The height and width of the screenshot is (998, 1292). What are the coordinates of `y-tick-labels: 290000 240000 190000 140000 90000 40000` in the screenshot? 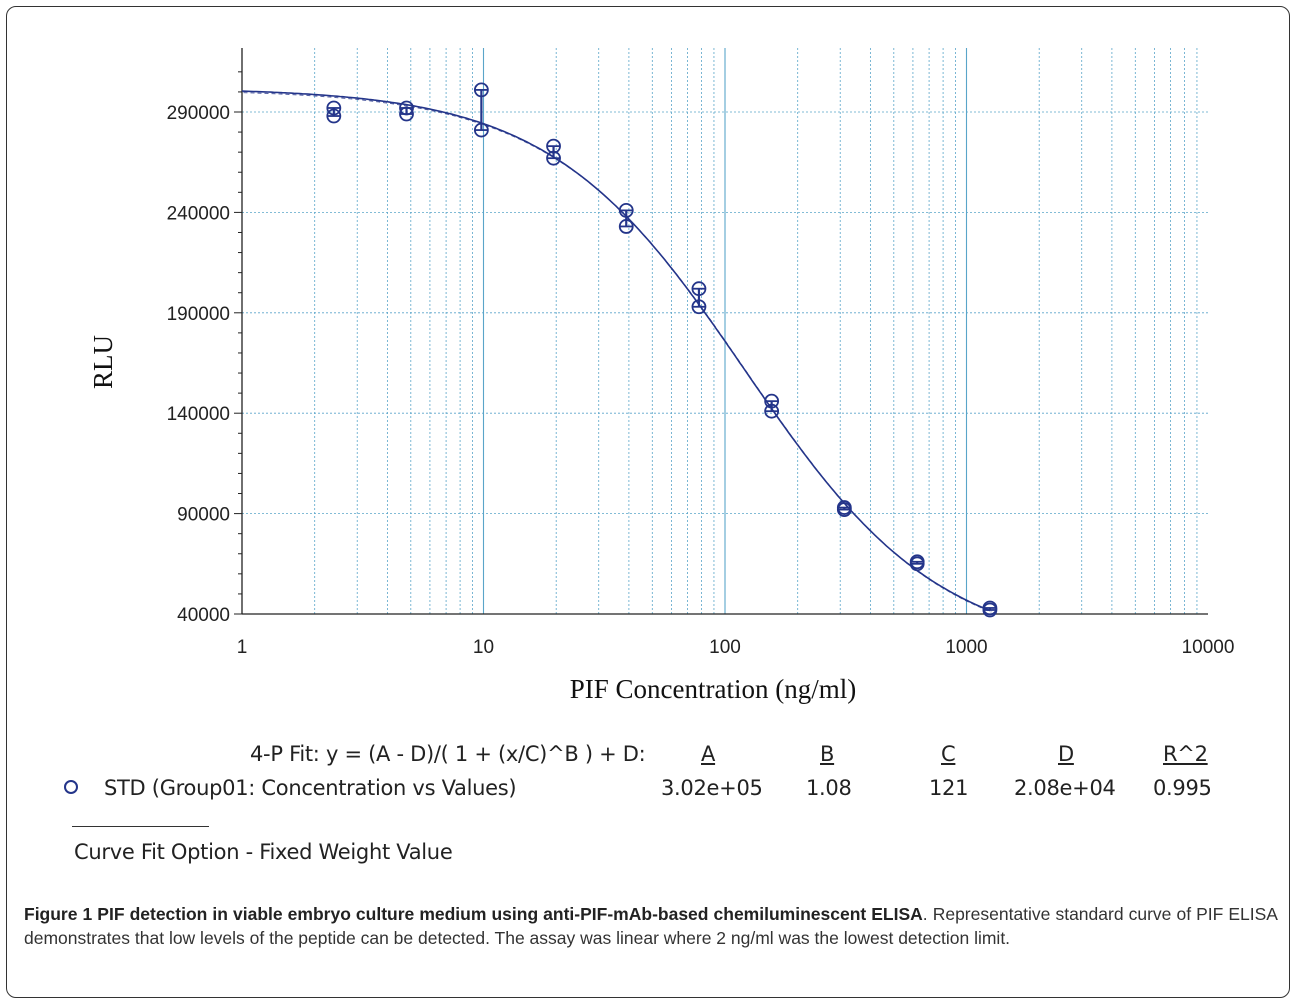 It's located at (198, 364).